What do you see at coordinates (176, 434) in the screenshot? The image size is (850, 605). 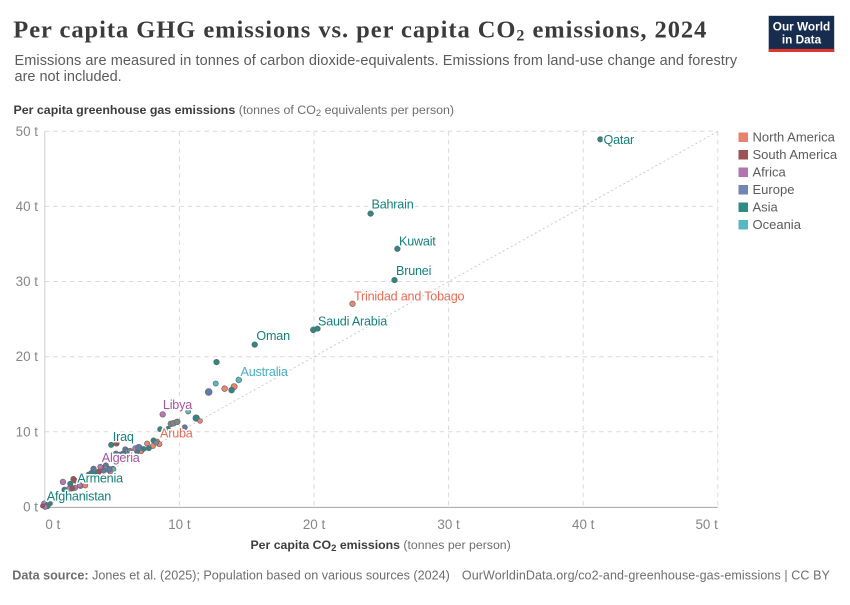 I see `svg-text: Aruba` at bounding box center [176, 434].